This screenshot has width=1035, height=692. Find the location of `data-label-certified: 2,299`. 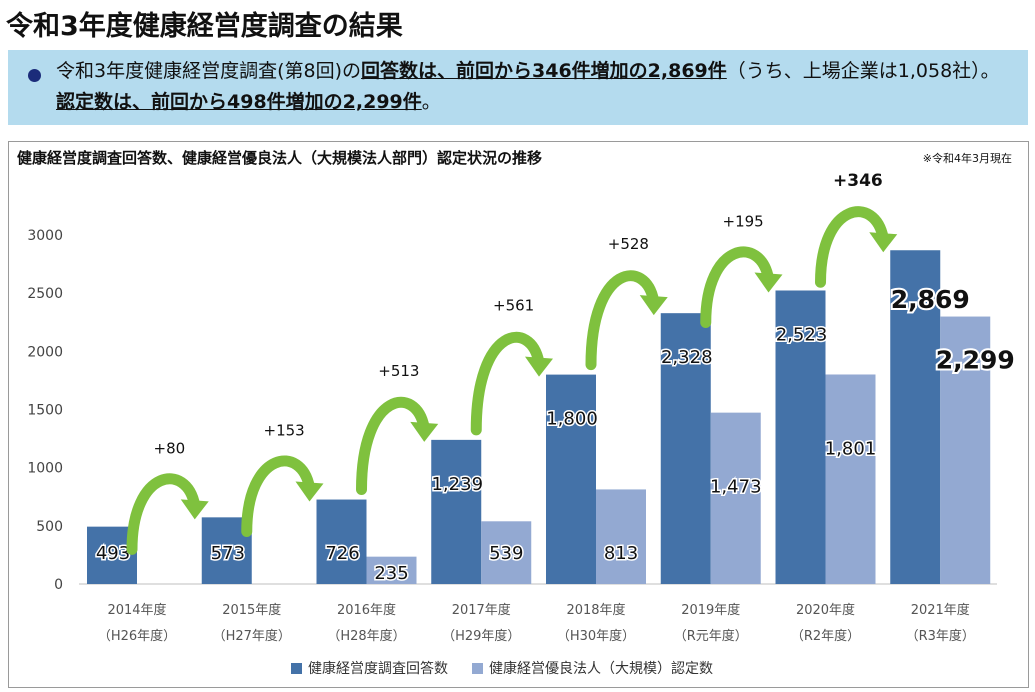

data-label-certified: 2,299 is located at coordinates (975, 360).